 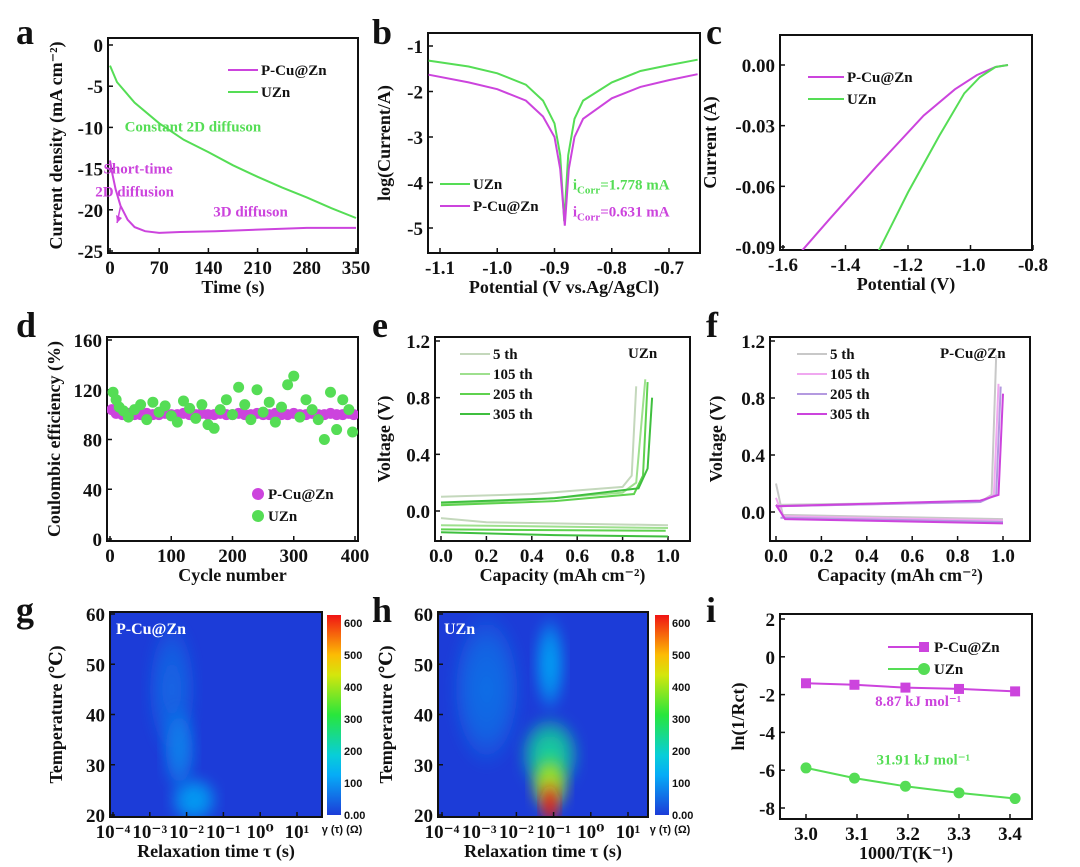 What do you see at coordinates (1003, 556) in the screenshot?
I see `x-tick-label: 1.0` at bounding box center [1003, 556].